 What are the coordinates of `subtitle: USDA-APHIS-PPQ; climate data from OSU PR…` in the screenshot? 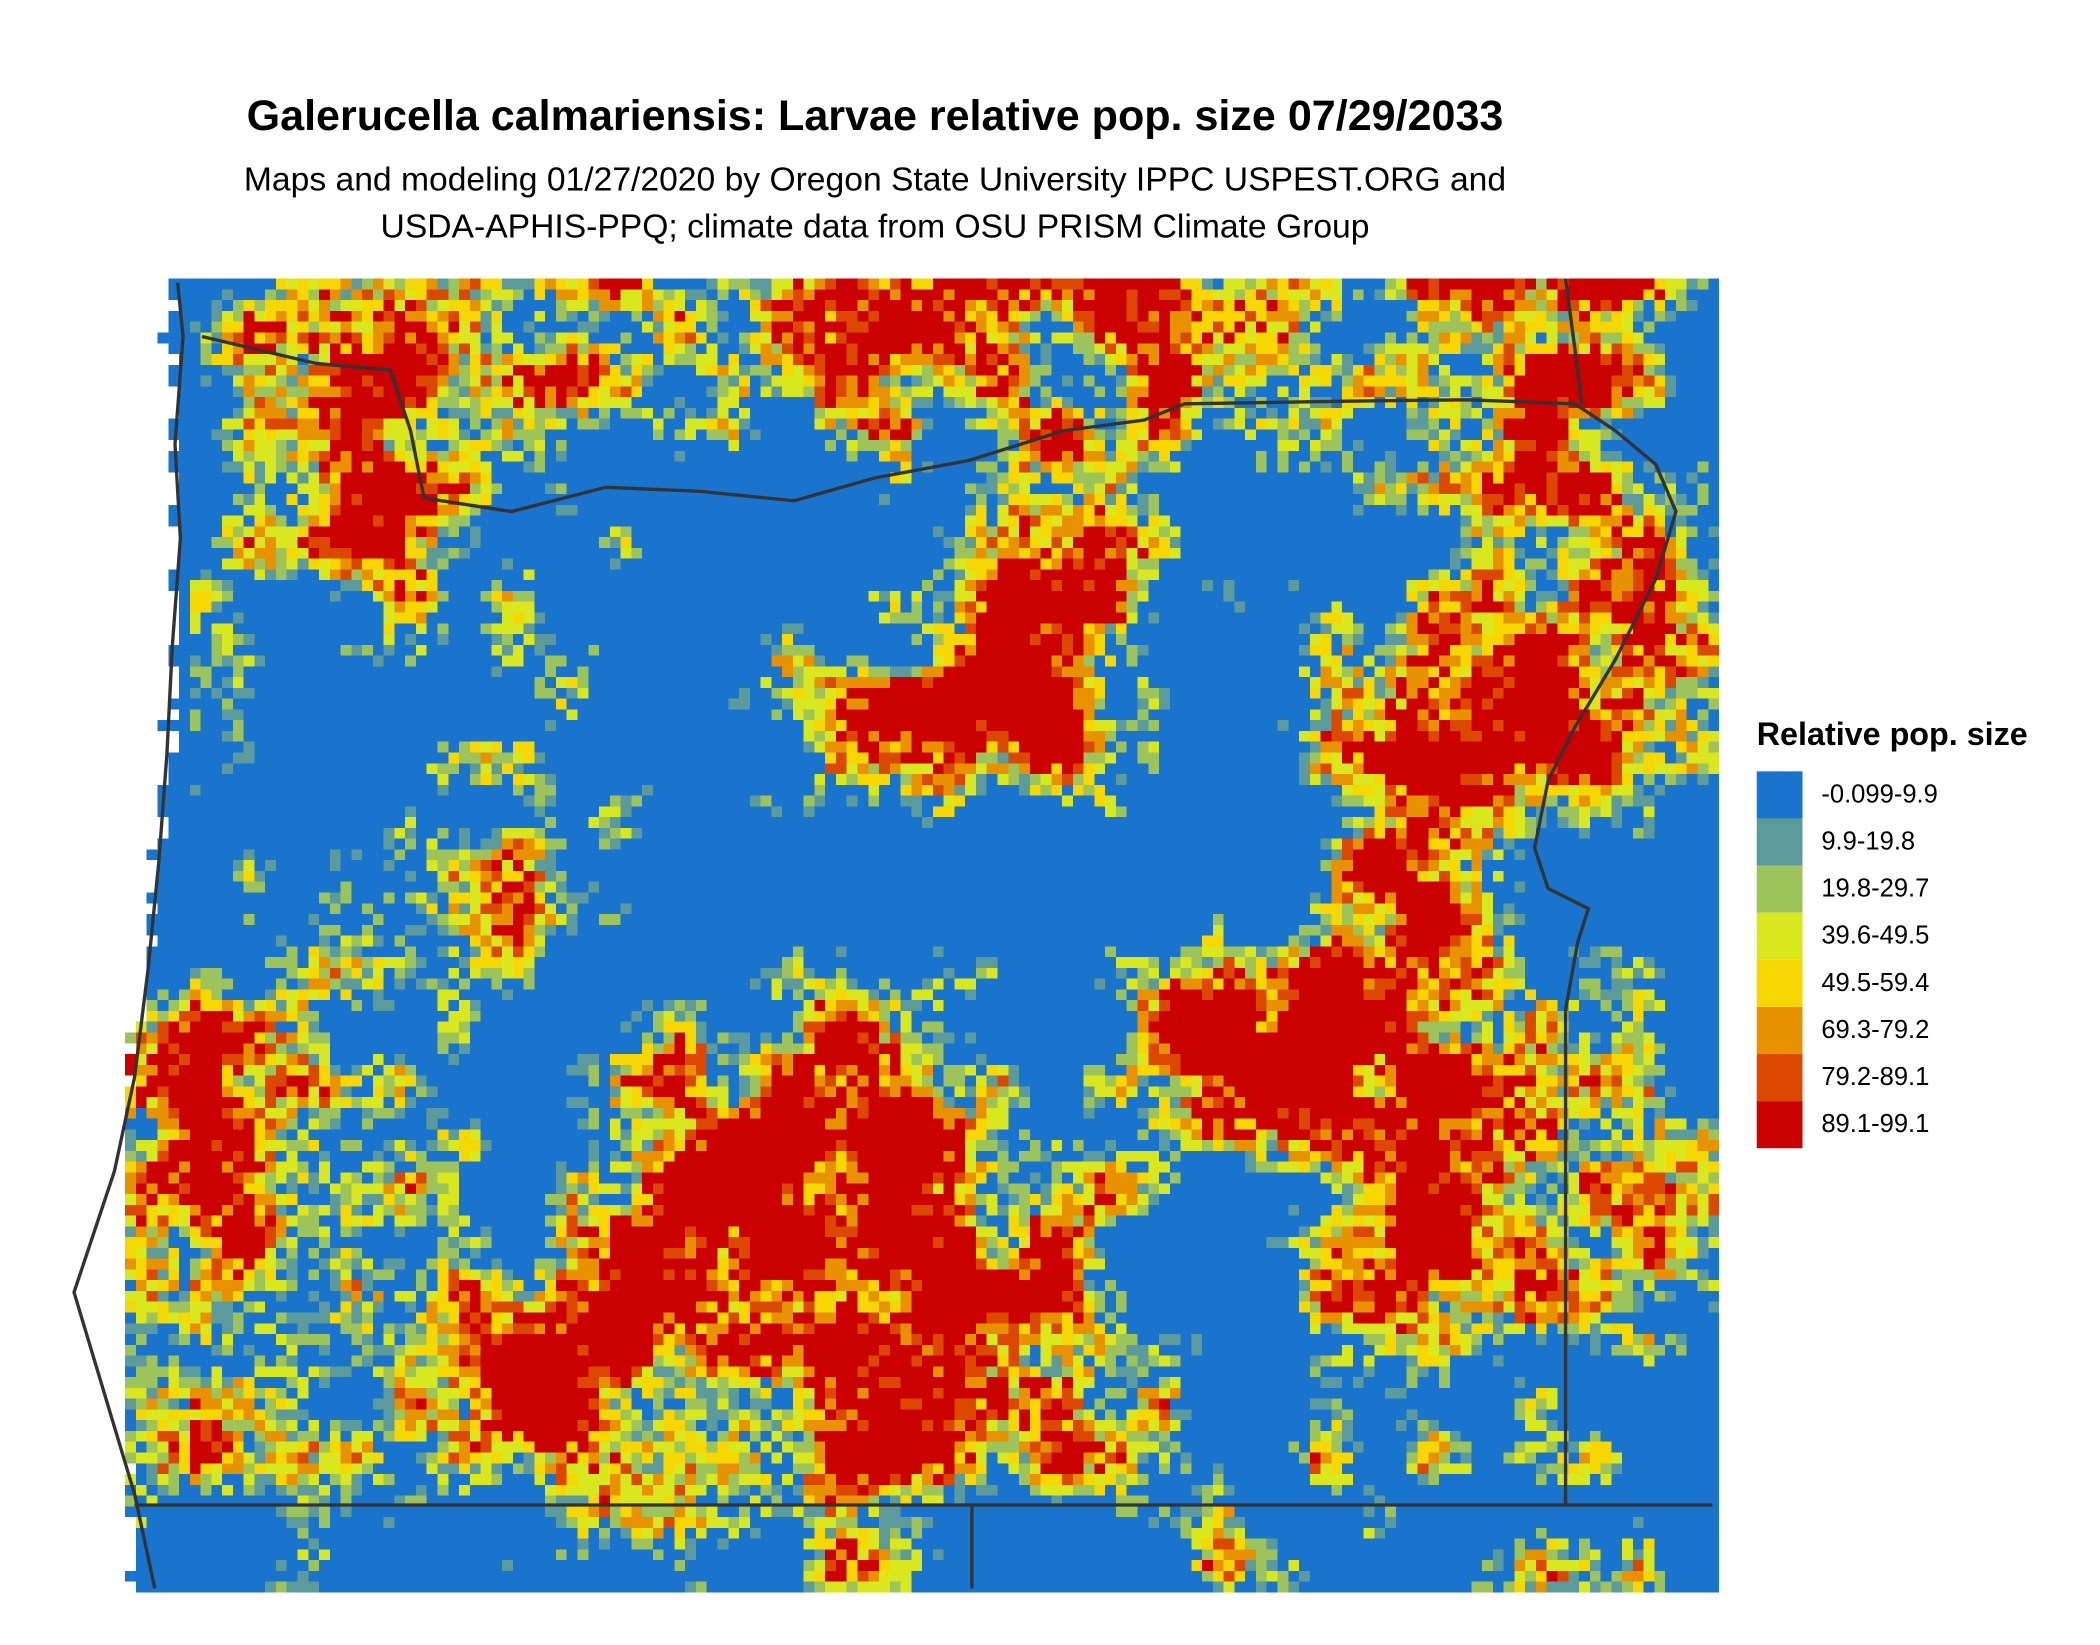 It's located at (875, 227).